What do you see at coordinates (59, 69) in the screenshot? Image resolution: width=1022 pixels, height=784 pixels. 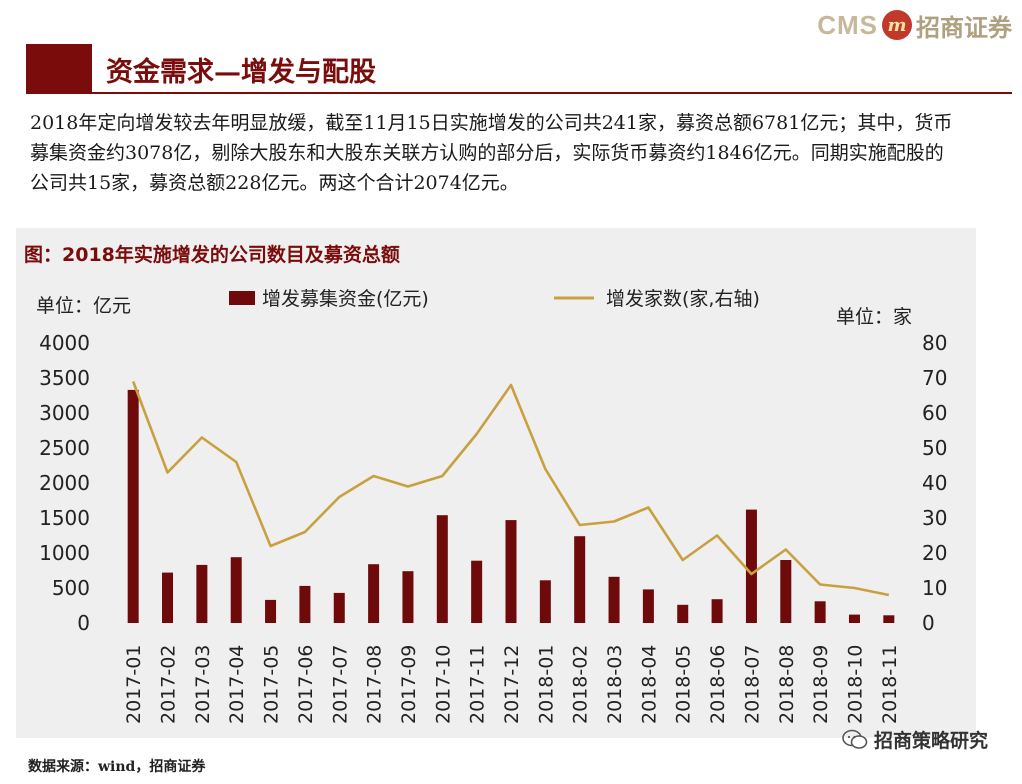 I see `title-accent-block` at bounding box center [59, 69].